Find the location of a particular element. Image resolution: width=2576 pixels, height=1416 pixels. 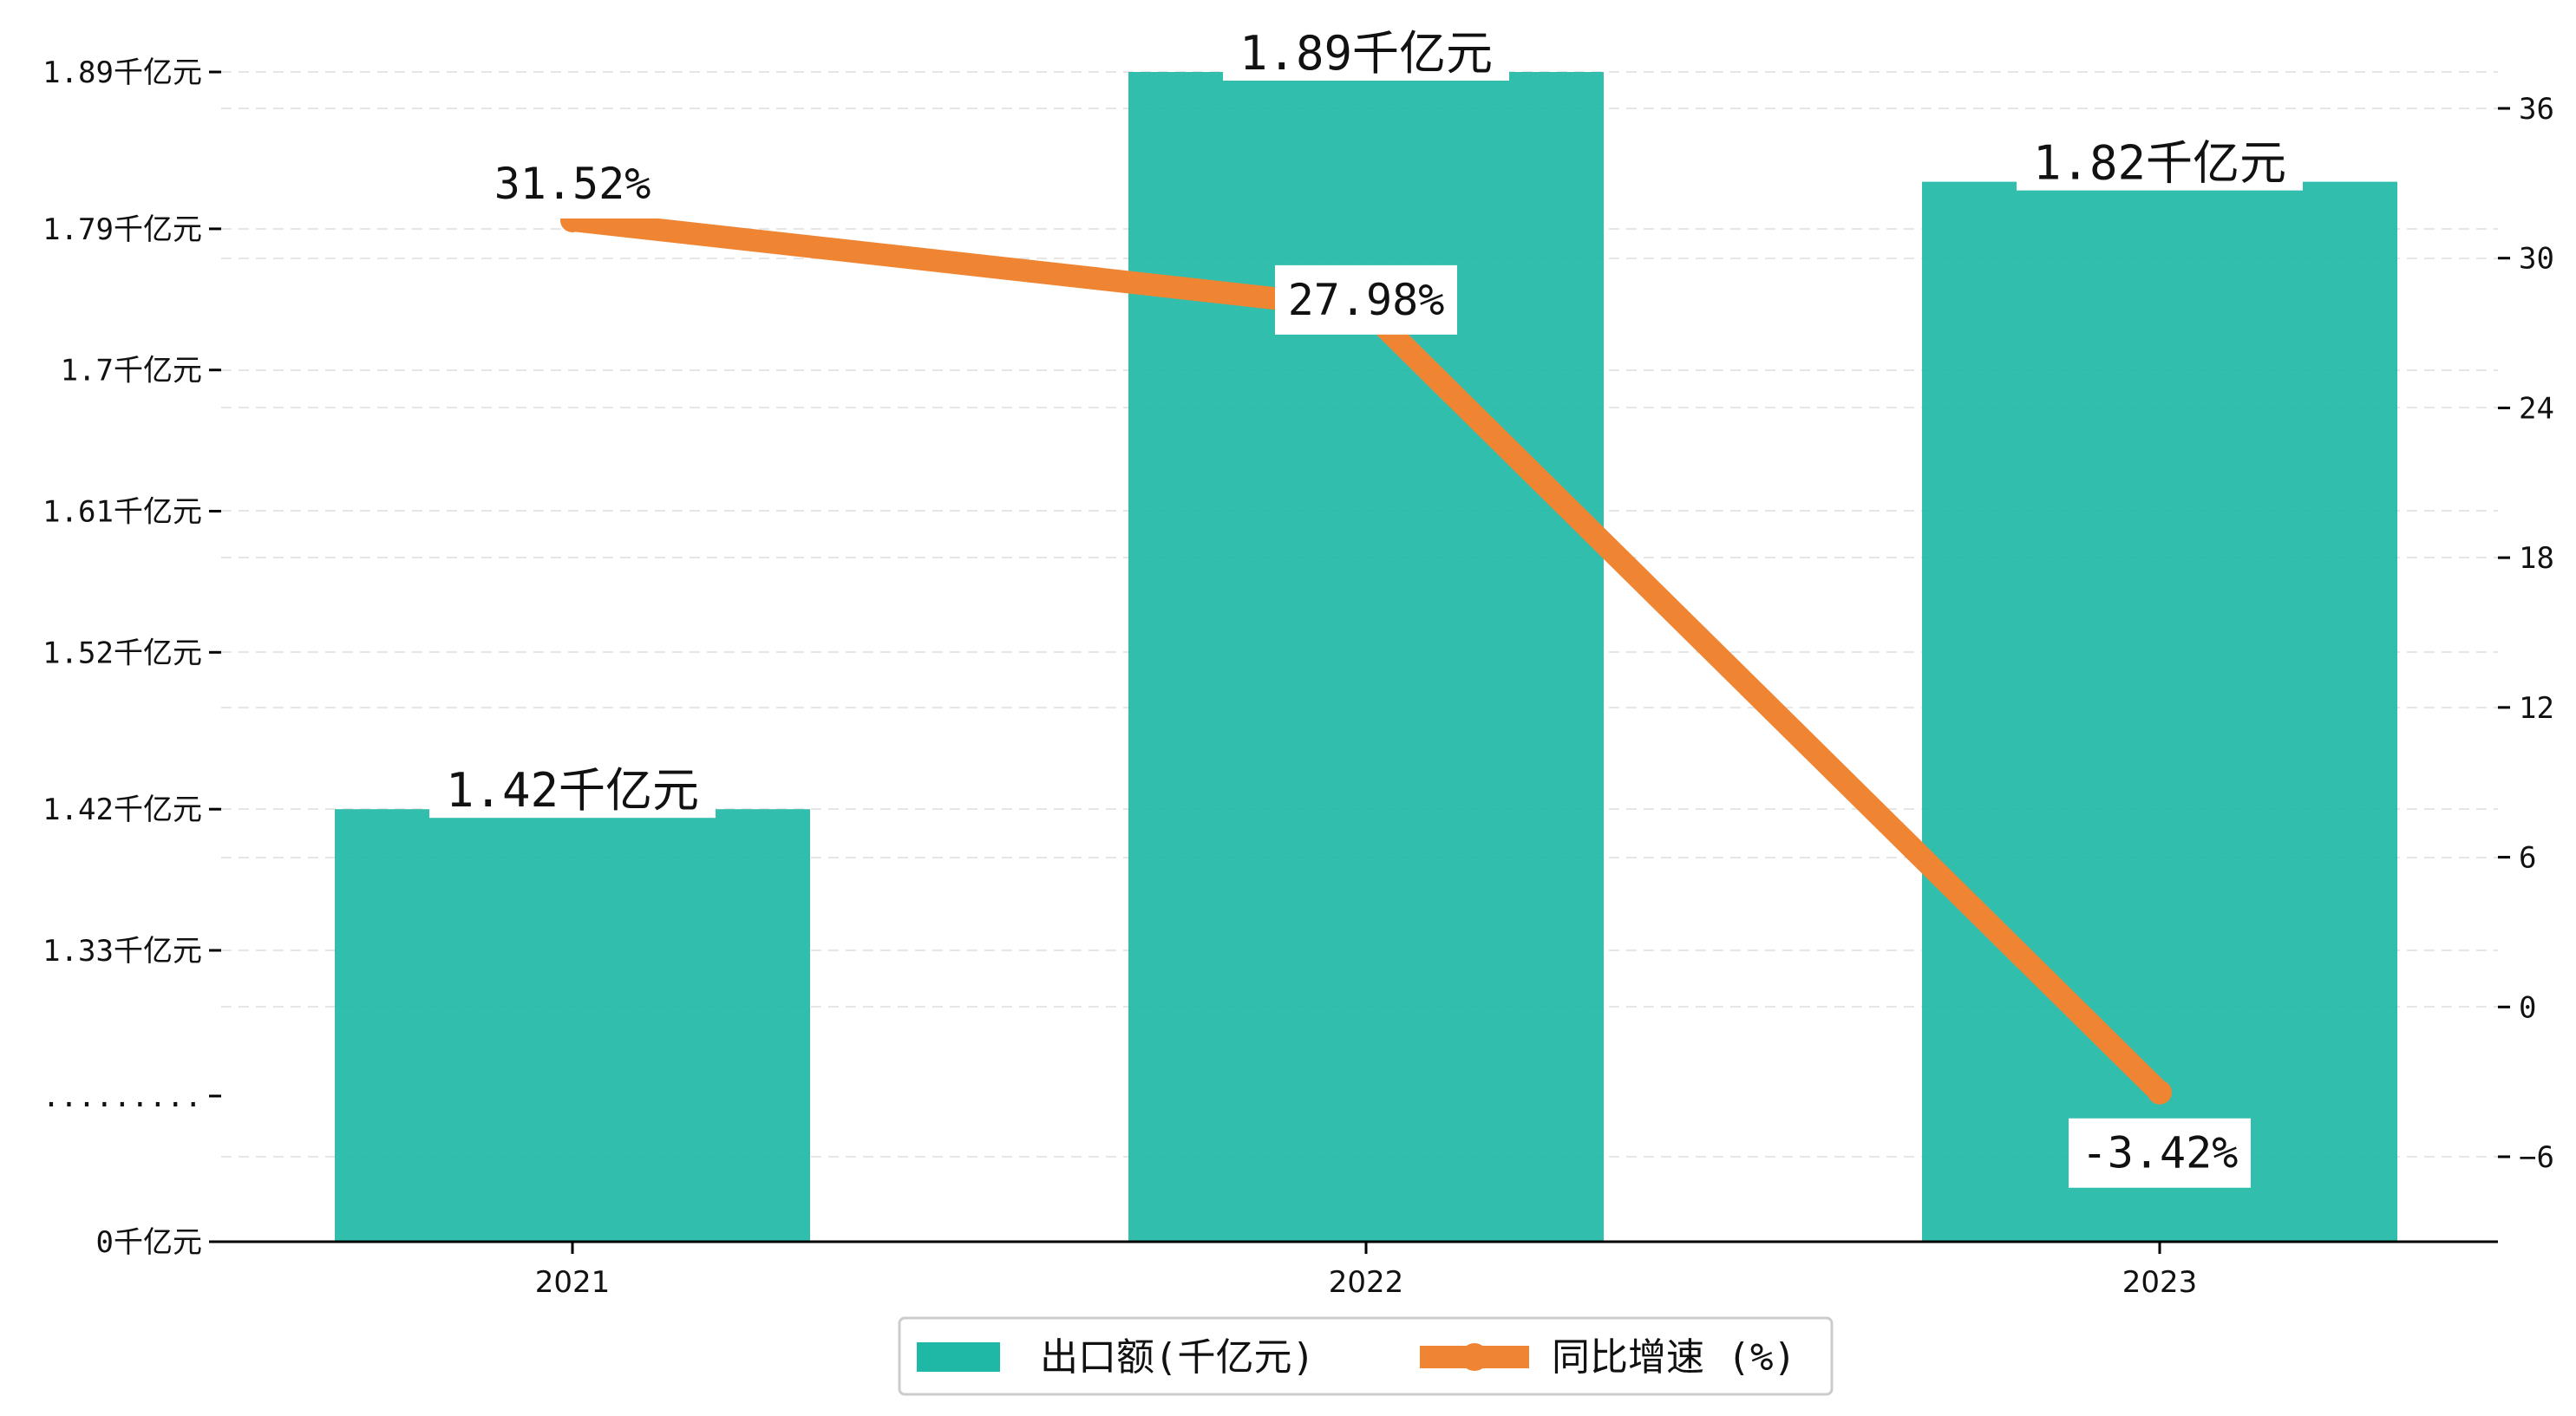

growth-point-2023 is located at coordinates (2160, 1092).